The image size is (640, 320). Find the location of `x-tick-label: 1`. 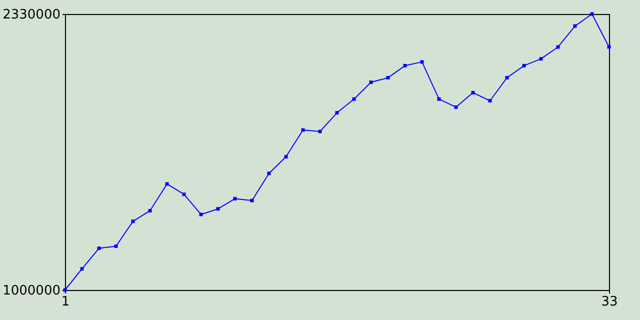

x-tick-label: 1 is located at coordinates (65, 302).